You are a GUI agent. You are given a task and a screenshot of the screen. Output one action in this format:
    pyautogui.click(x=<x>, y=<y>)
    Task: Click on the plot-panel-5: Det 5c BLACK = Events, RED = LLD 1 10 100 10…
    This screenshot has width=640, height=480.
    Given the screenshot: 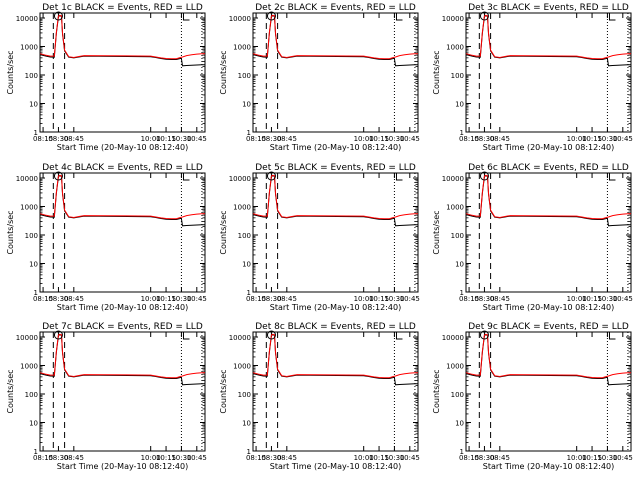 What is the action you would take?
    pyautogui.click(x=319, y=237)
    